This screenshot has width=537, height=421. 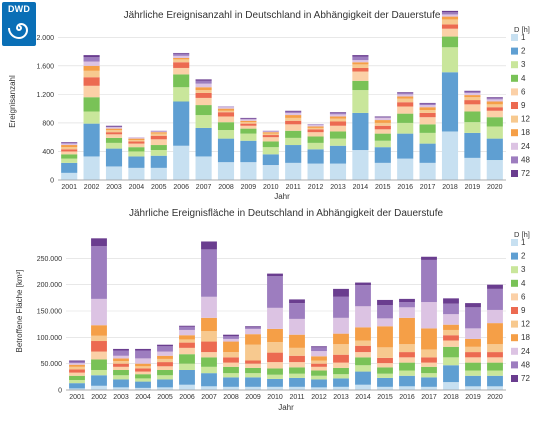 What do you see at coordinates (514, 365) in the screenshot?
I see `legend-swatch-d48` at bounding box center [514, 365].